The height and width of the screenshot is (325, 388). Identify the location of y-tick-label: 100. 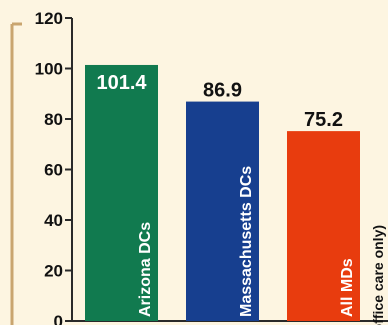
(49, 69).